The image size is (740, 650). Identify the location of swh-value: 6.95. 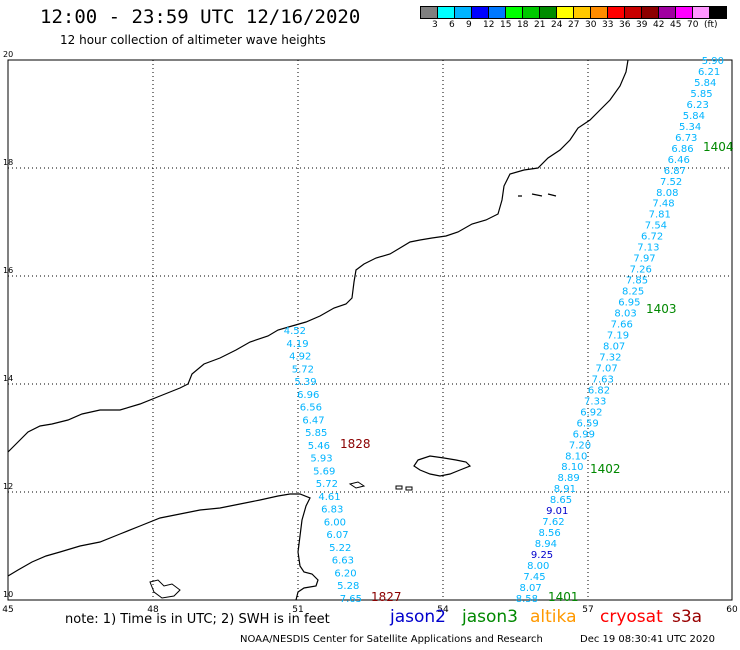
(629, 303).